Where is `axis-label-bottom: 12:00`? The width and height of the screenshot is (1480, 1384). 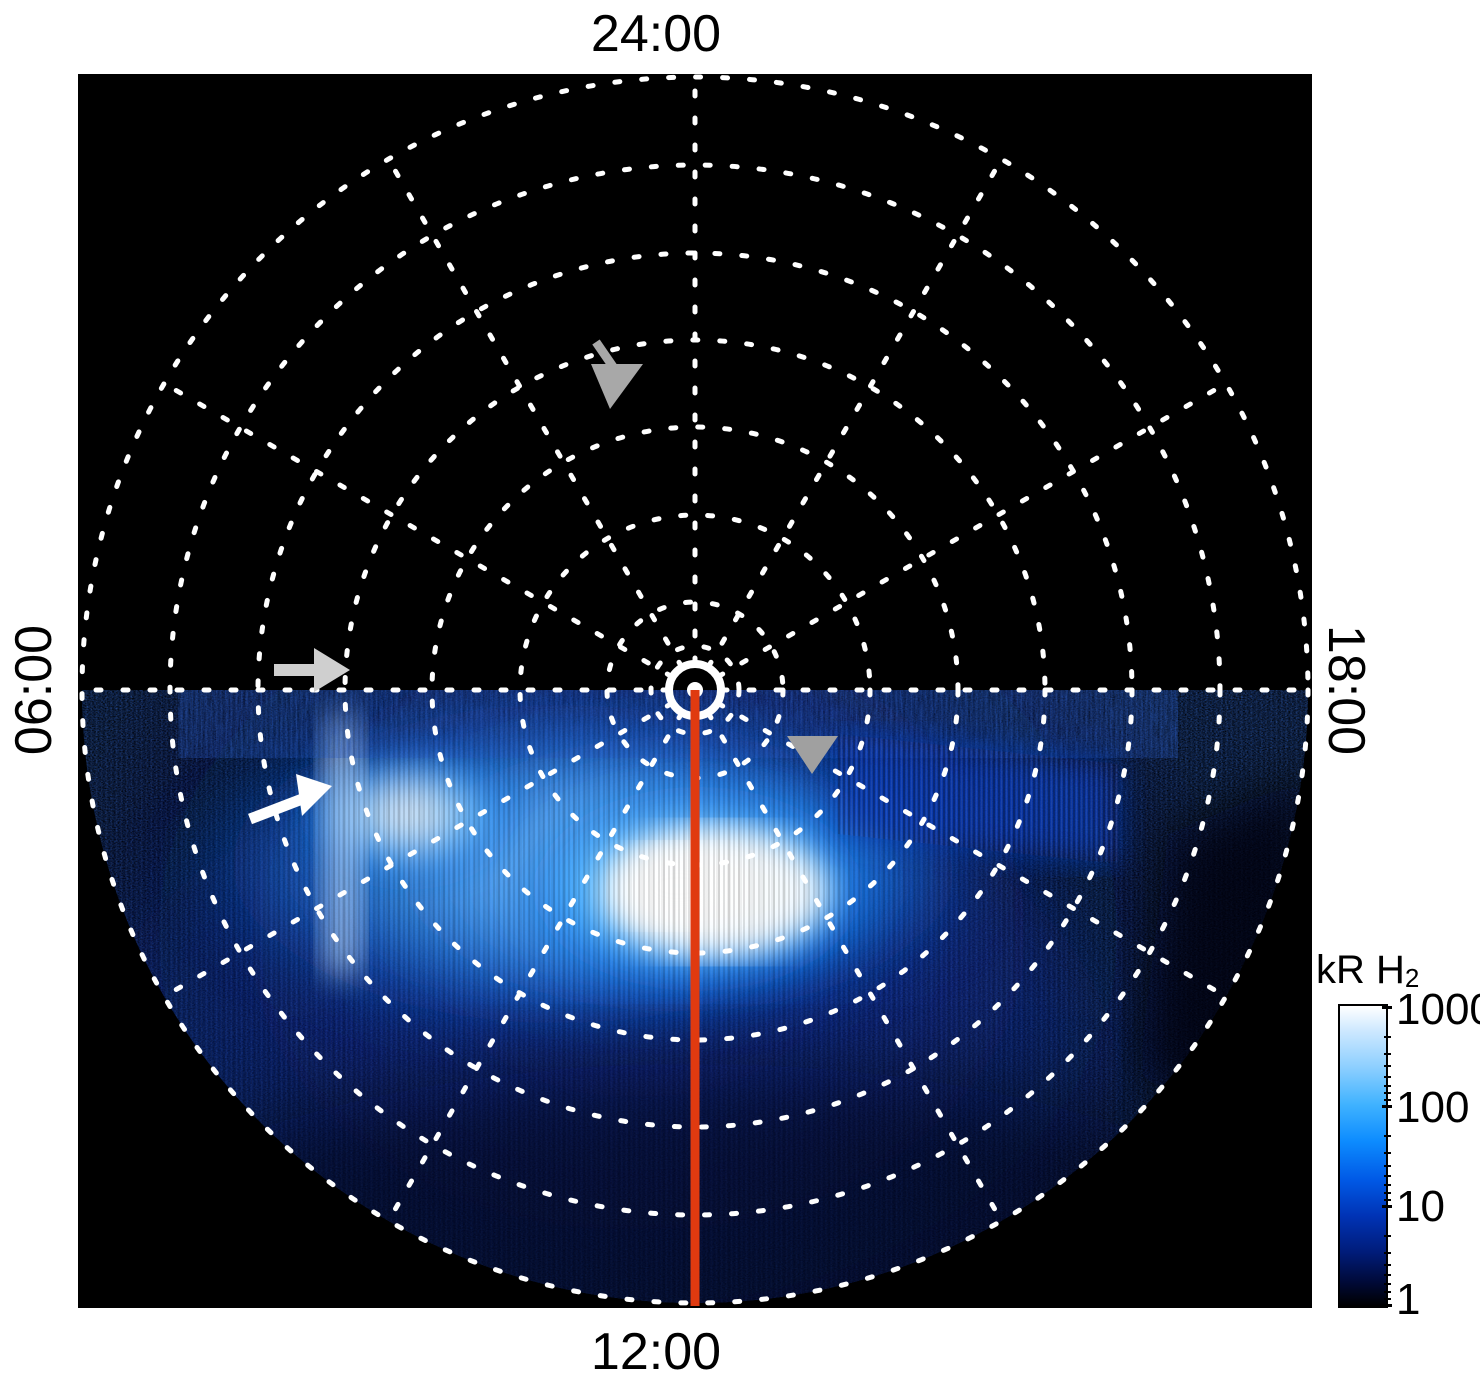
axis-label-bottom: 12:00 is located at coordinates (656, 1352).